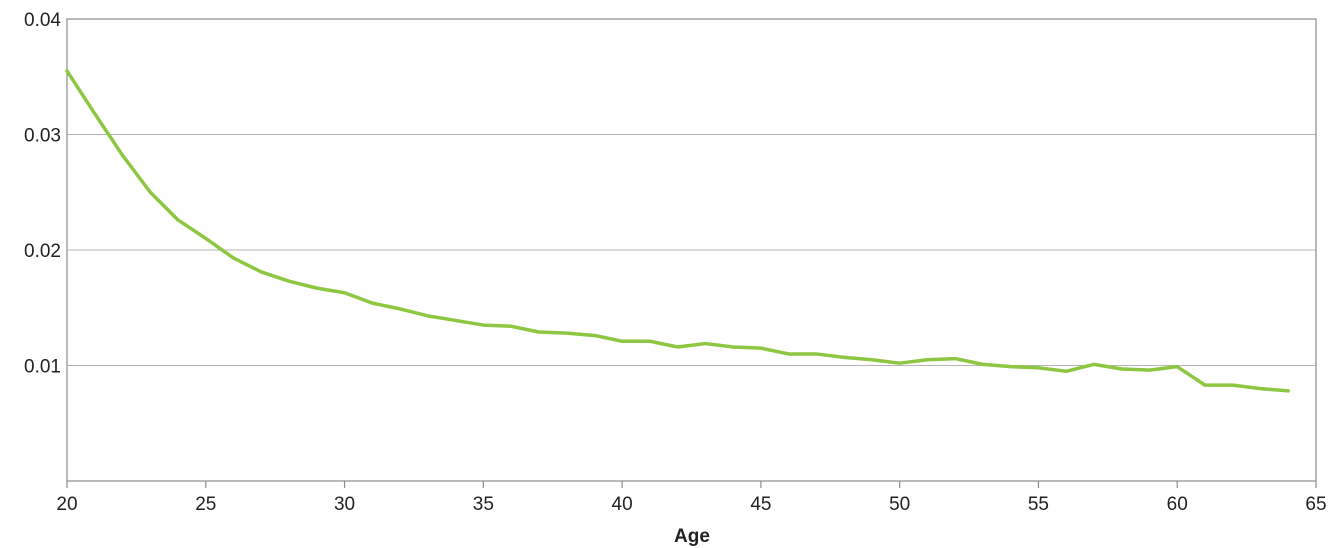 The image size is (1338, 548). Describe the element at coordinates (42, 367) in the screenshot. I see `y-tick-label: 0.01` at that location.